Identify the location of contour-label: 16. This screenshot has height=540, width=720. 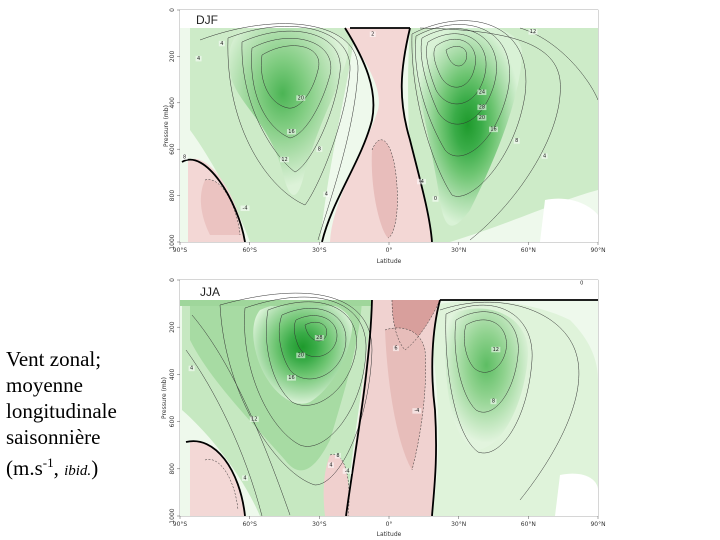
(291, 378).